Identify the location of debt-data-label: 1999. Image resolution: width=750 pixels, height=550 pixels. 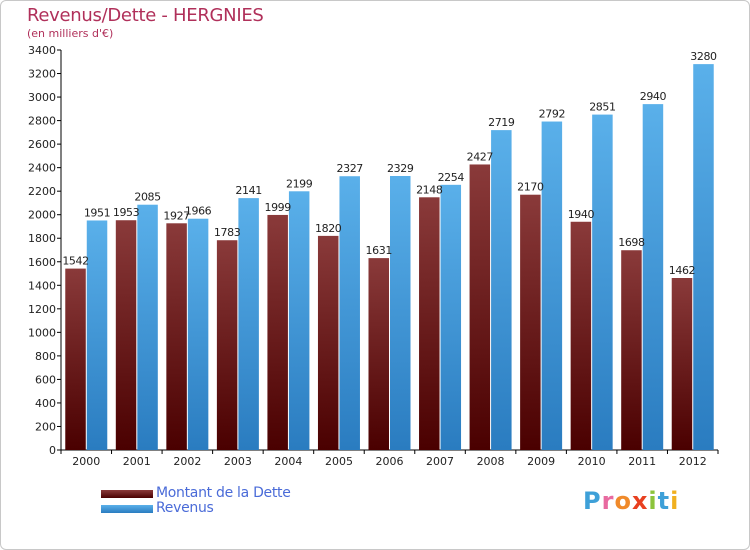
(277, 207).